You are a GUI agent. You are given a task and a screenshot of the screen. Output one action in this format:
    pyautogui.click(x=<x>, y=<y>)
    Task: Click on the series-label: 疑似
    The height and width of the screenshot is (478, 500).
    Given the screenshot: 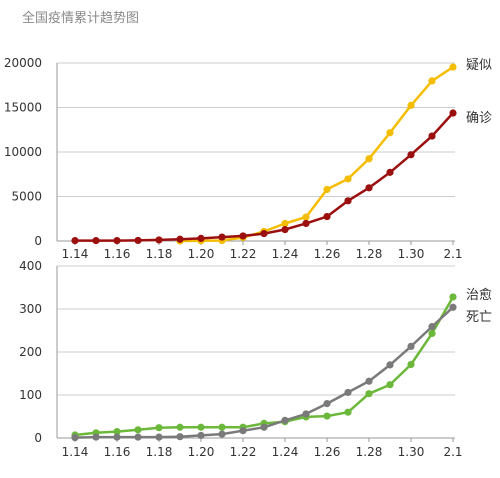 What is the action you would take?
    pyautogui.click(x=479, y=65)
    